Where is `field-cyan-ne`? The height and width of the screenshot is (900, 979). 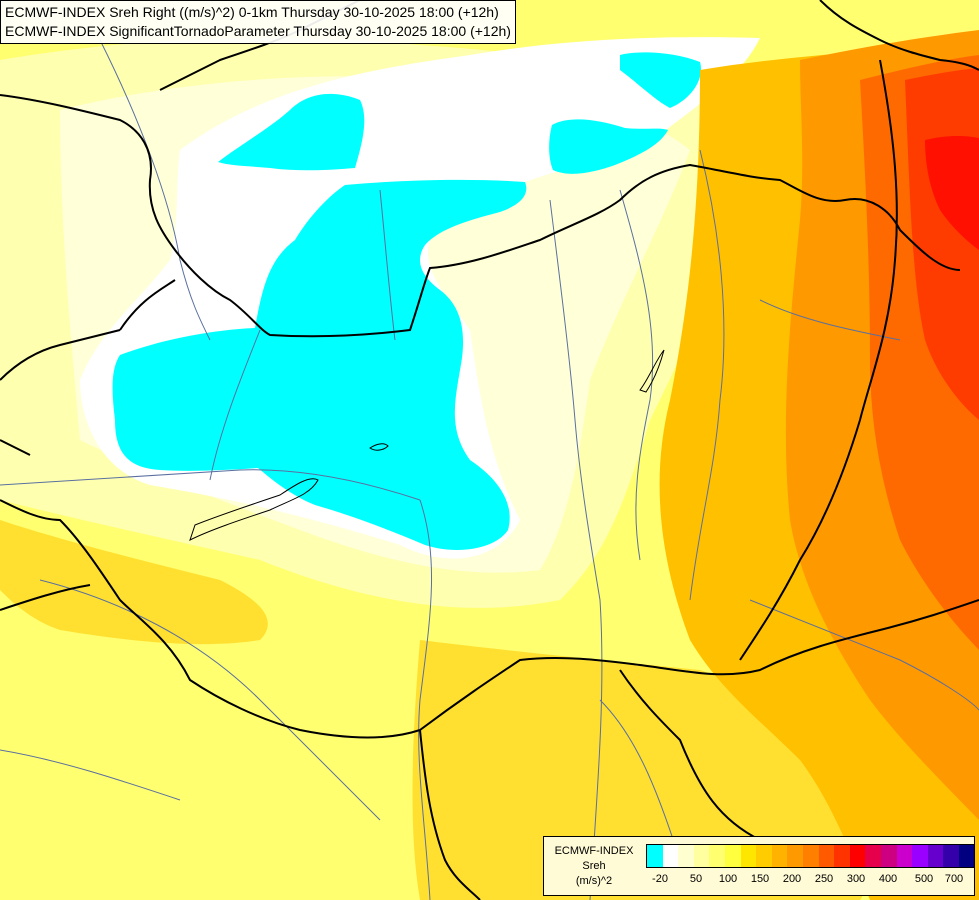 field-cyan-ne is located at coordinates (660, 80).